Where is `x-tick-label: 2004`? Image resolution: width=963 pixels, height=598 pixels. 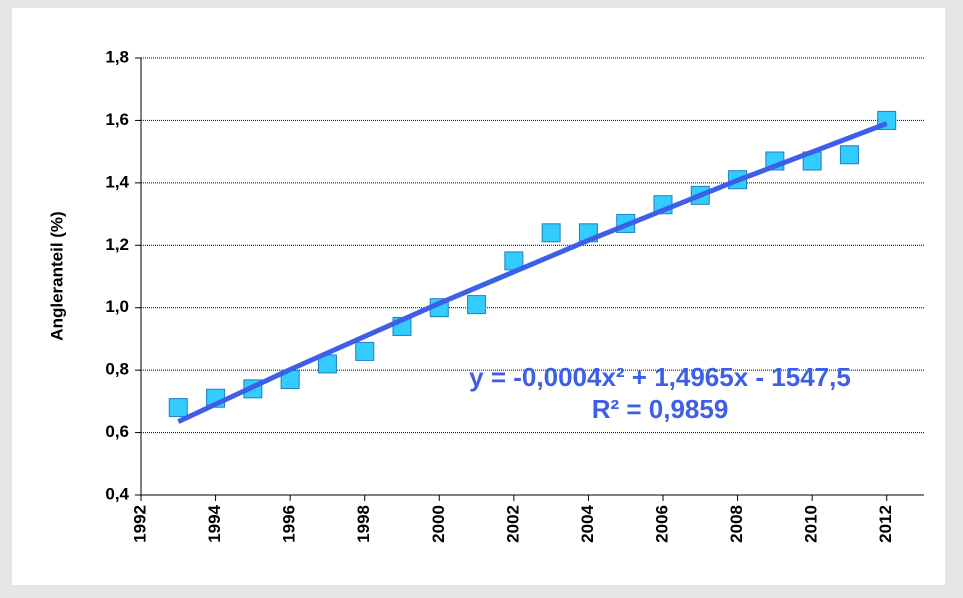
x-tick-label: 2004 is located at coordinates (587, 523).